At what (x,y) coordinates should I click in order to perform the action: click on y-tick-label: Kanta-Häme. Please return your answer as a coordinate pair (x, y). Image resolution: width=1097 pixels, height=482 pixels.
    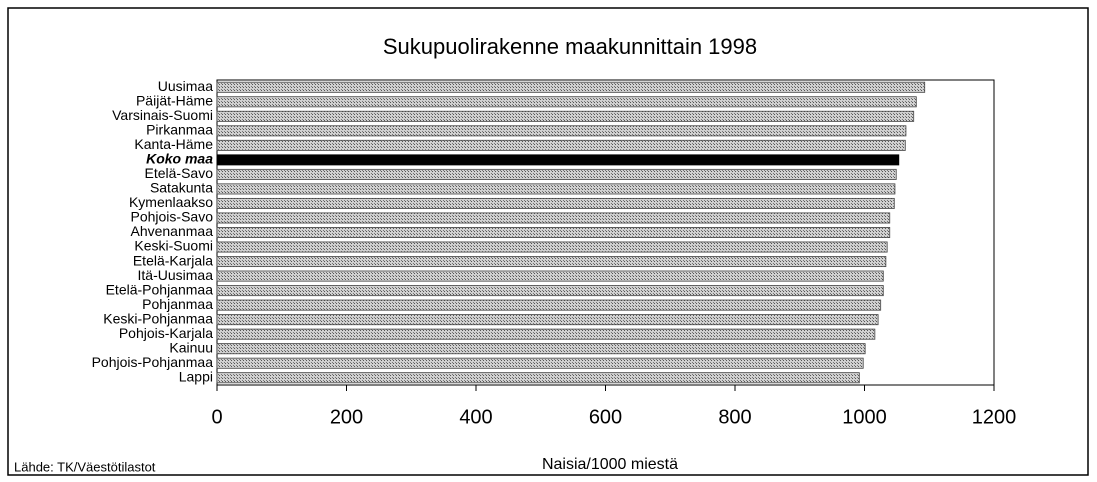
    Looking at the image, I should click on (173, 144).